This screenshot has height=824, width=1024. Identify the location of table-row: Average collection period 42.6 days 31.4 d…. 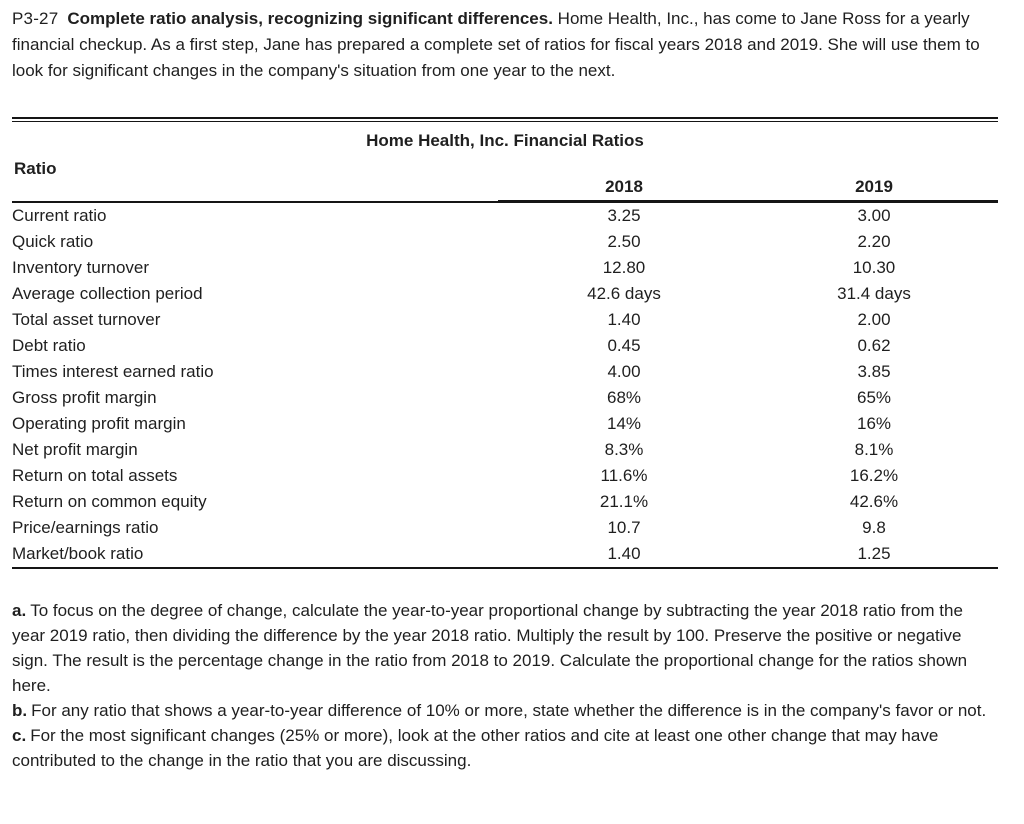
(505, 294).